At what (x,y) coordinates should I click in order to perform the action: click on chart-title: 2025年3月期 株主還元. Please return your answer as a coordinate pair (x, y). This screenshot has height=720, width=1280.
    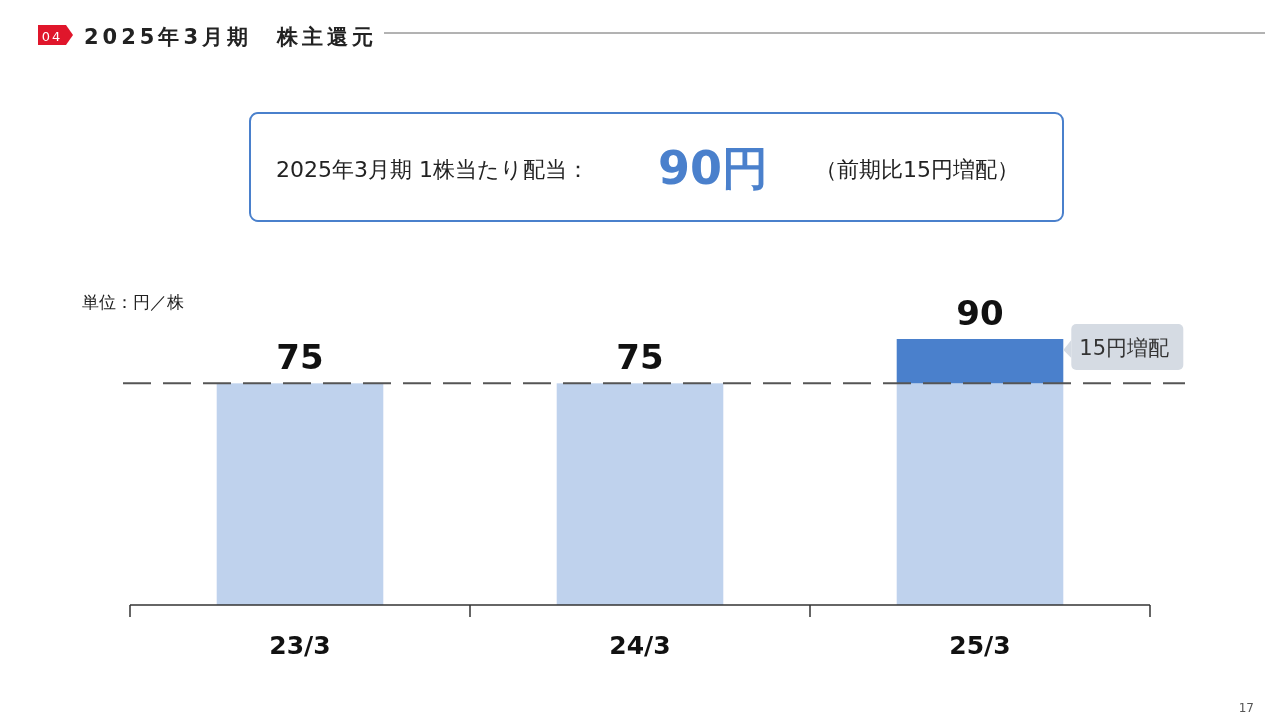
    Looking at the image, I should click on (231, 37).